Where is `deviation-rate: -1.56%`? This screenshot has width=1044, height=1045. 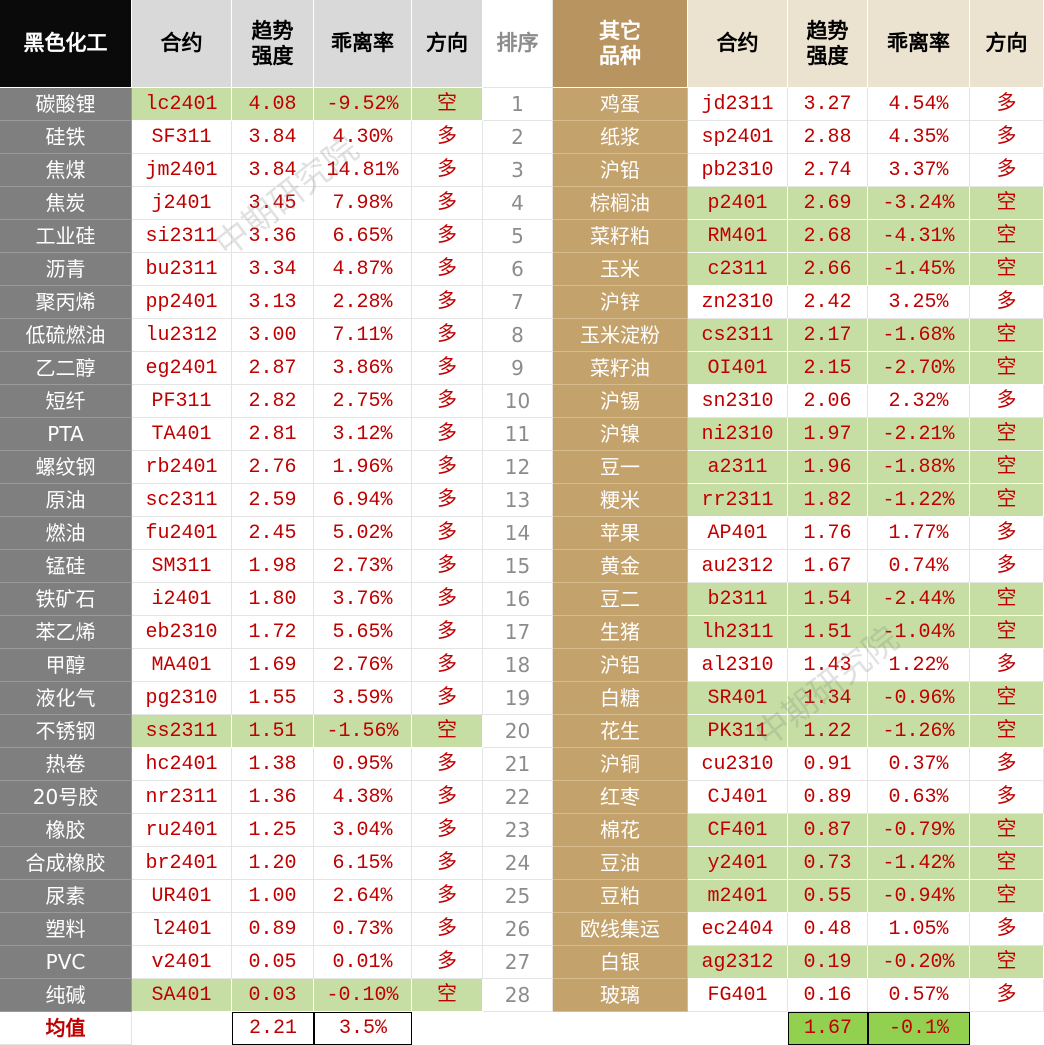
deviation-rate: -1.56% is located at coordinates (363, 731).